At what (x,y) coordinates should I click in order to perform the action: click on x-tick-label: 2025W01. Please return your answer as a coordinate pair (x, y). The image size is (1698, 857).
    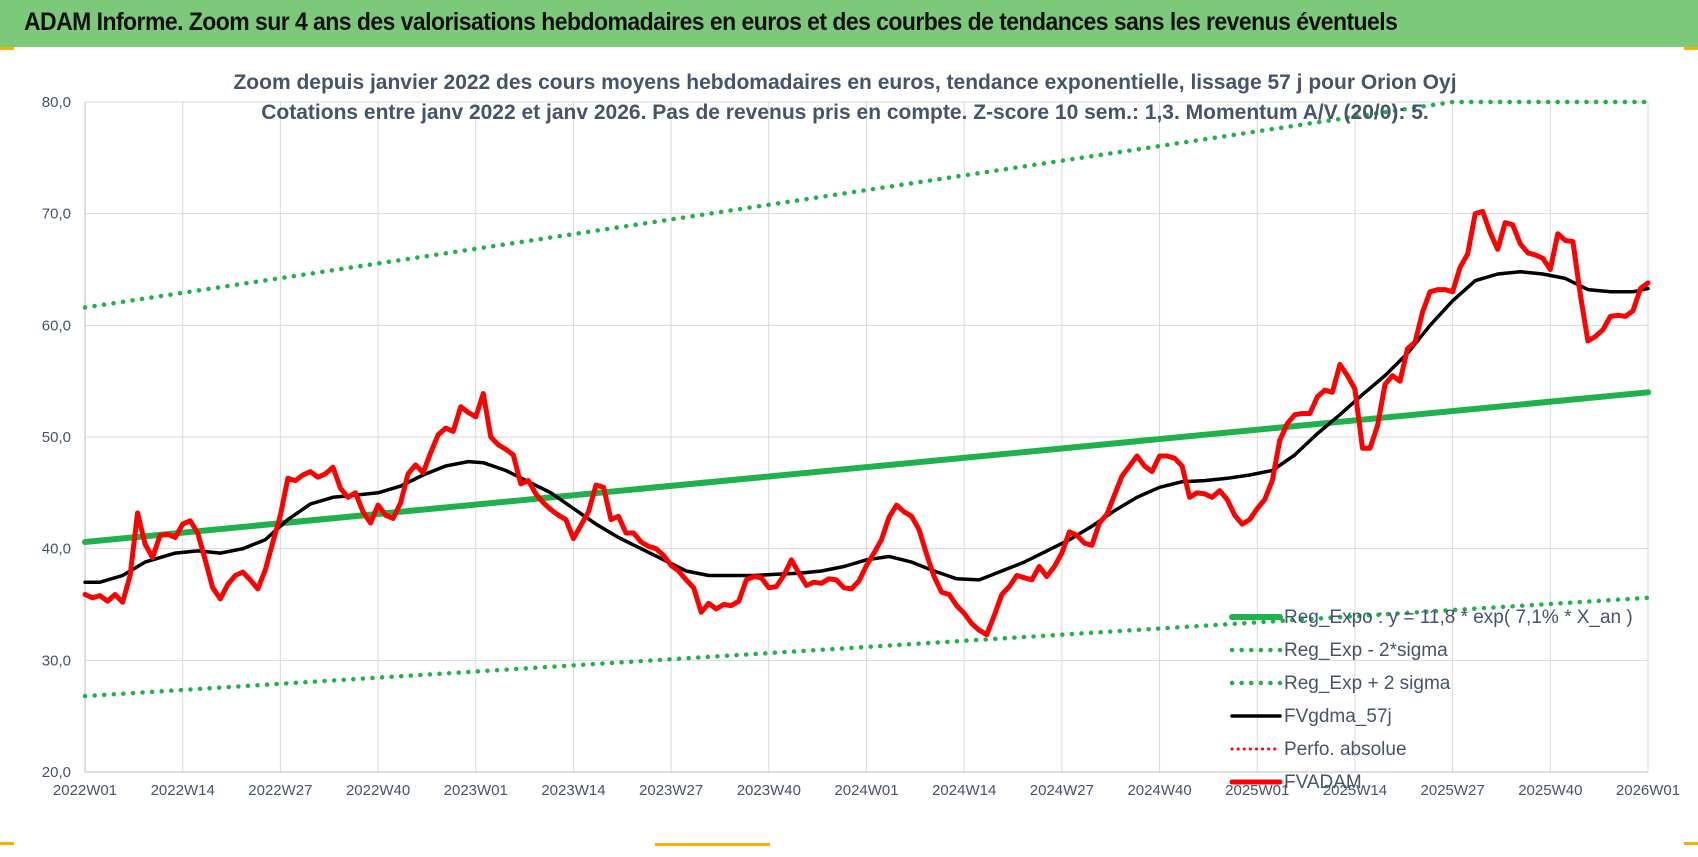
    Looking at the image, I should click on (1257, 790).